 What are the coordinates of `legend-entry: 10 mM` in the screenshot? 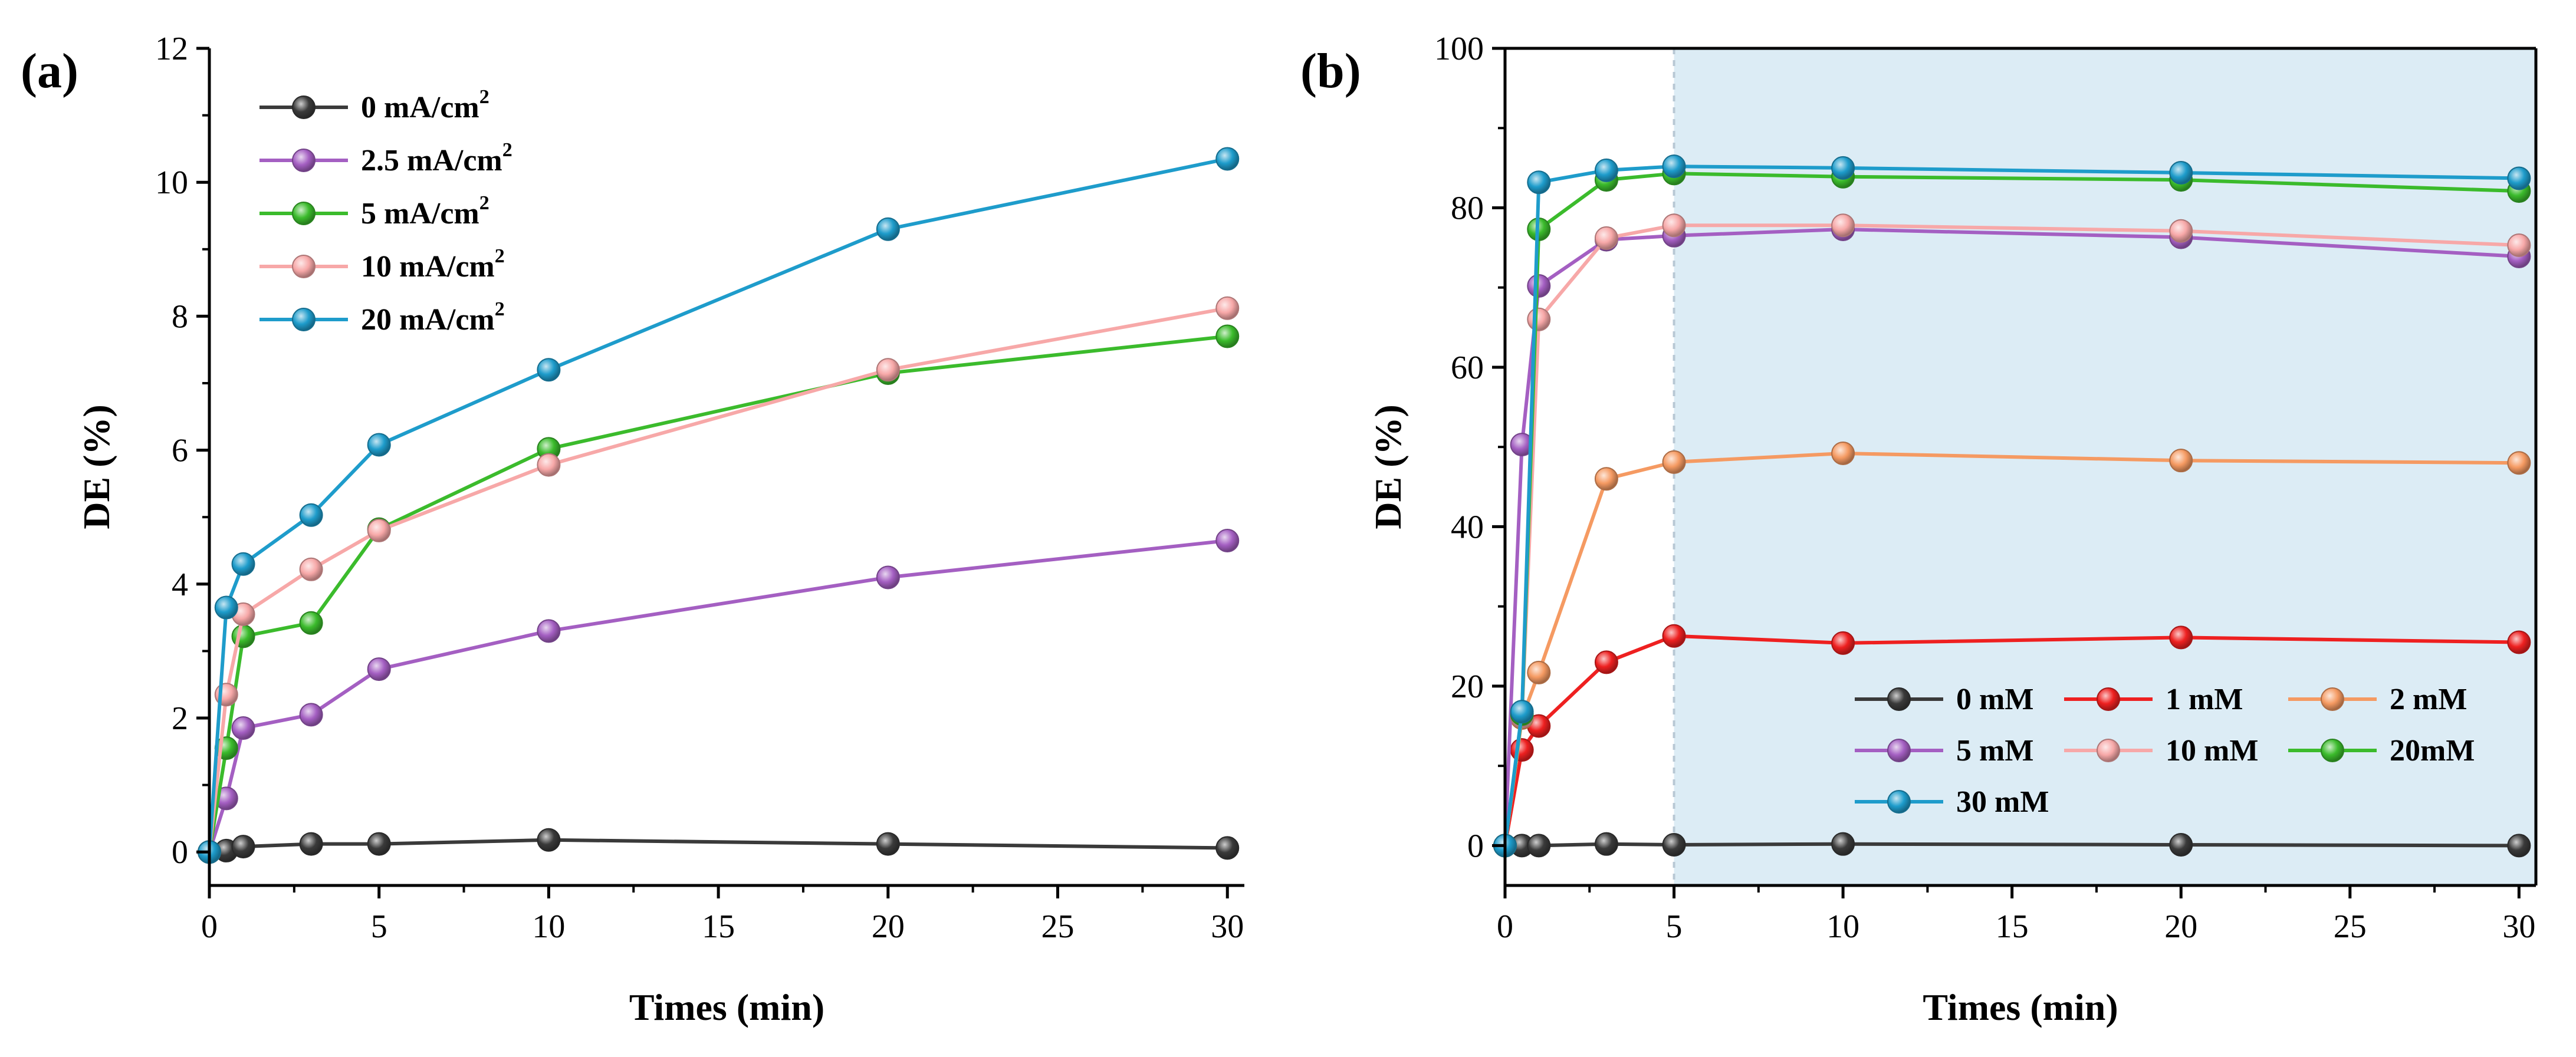 It's located at (2161, 751).